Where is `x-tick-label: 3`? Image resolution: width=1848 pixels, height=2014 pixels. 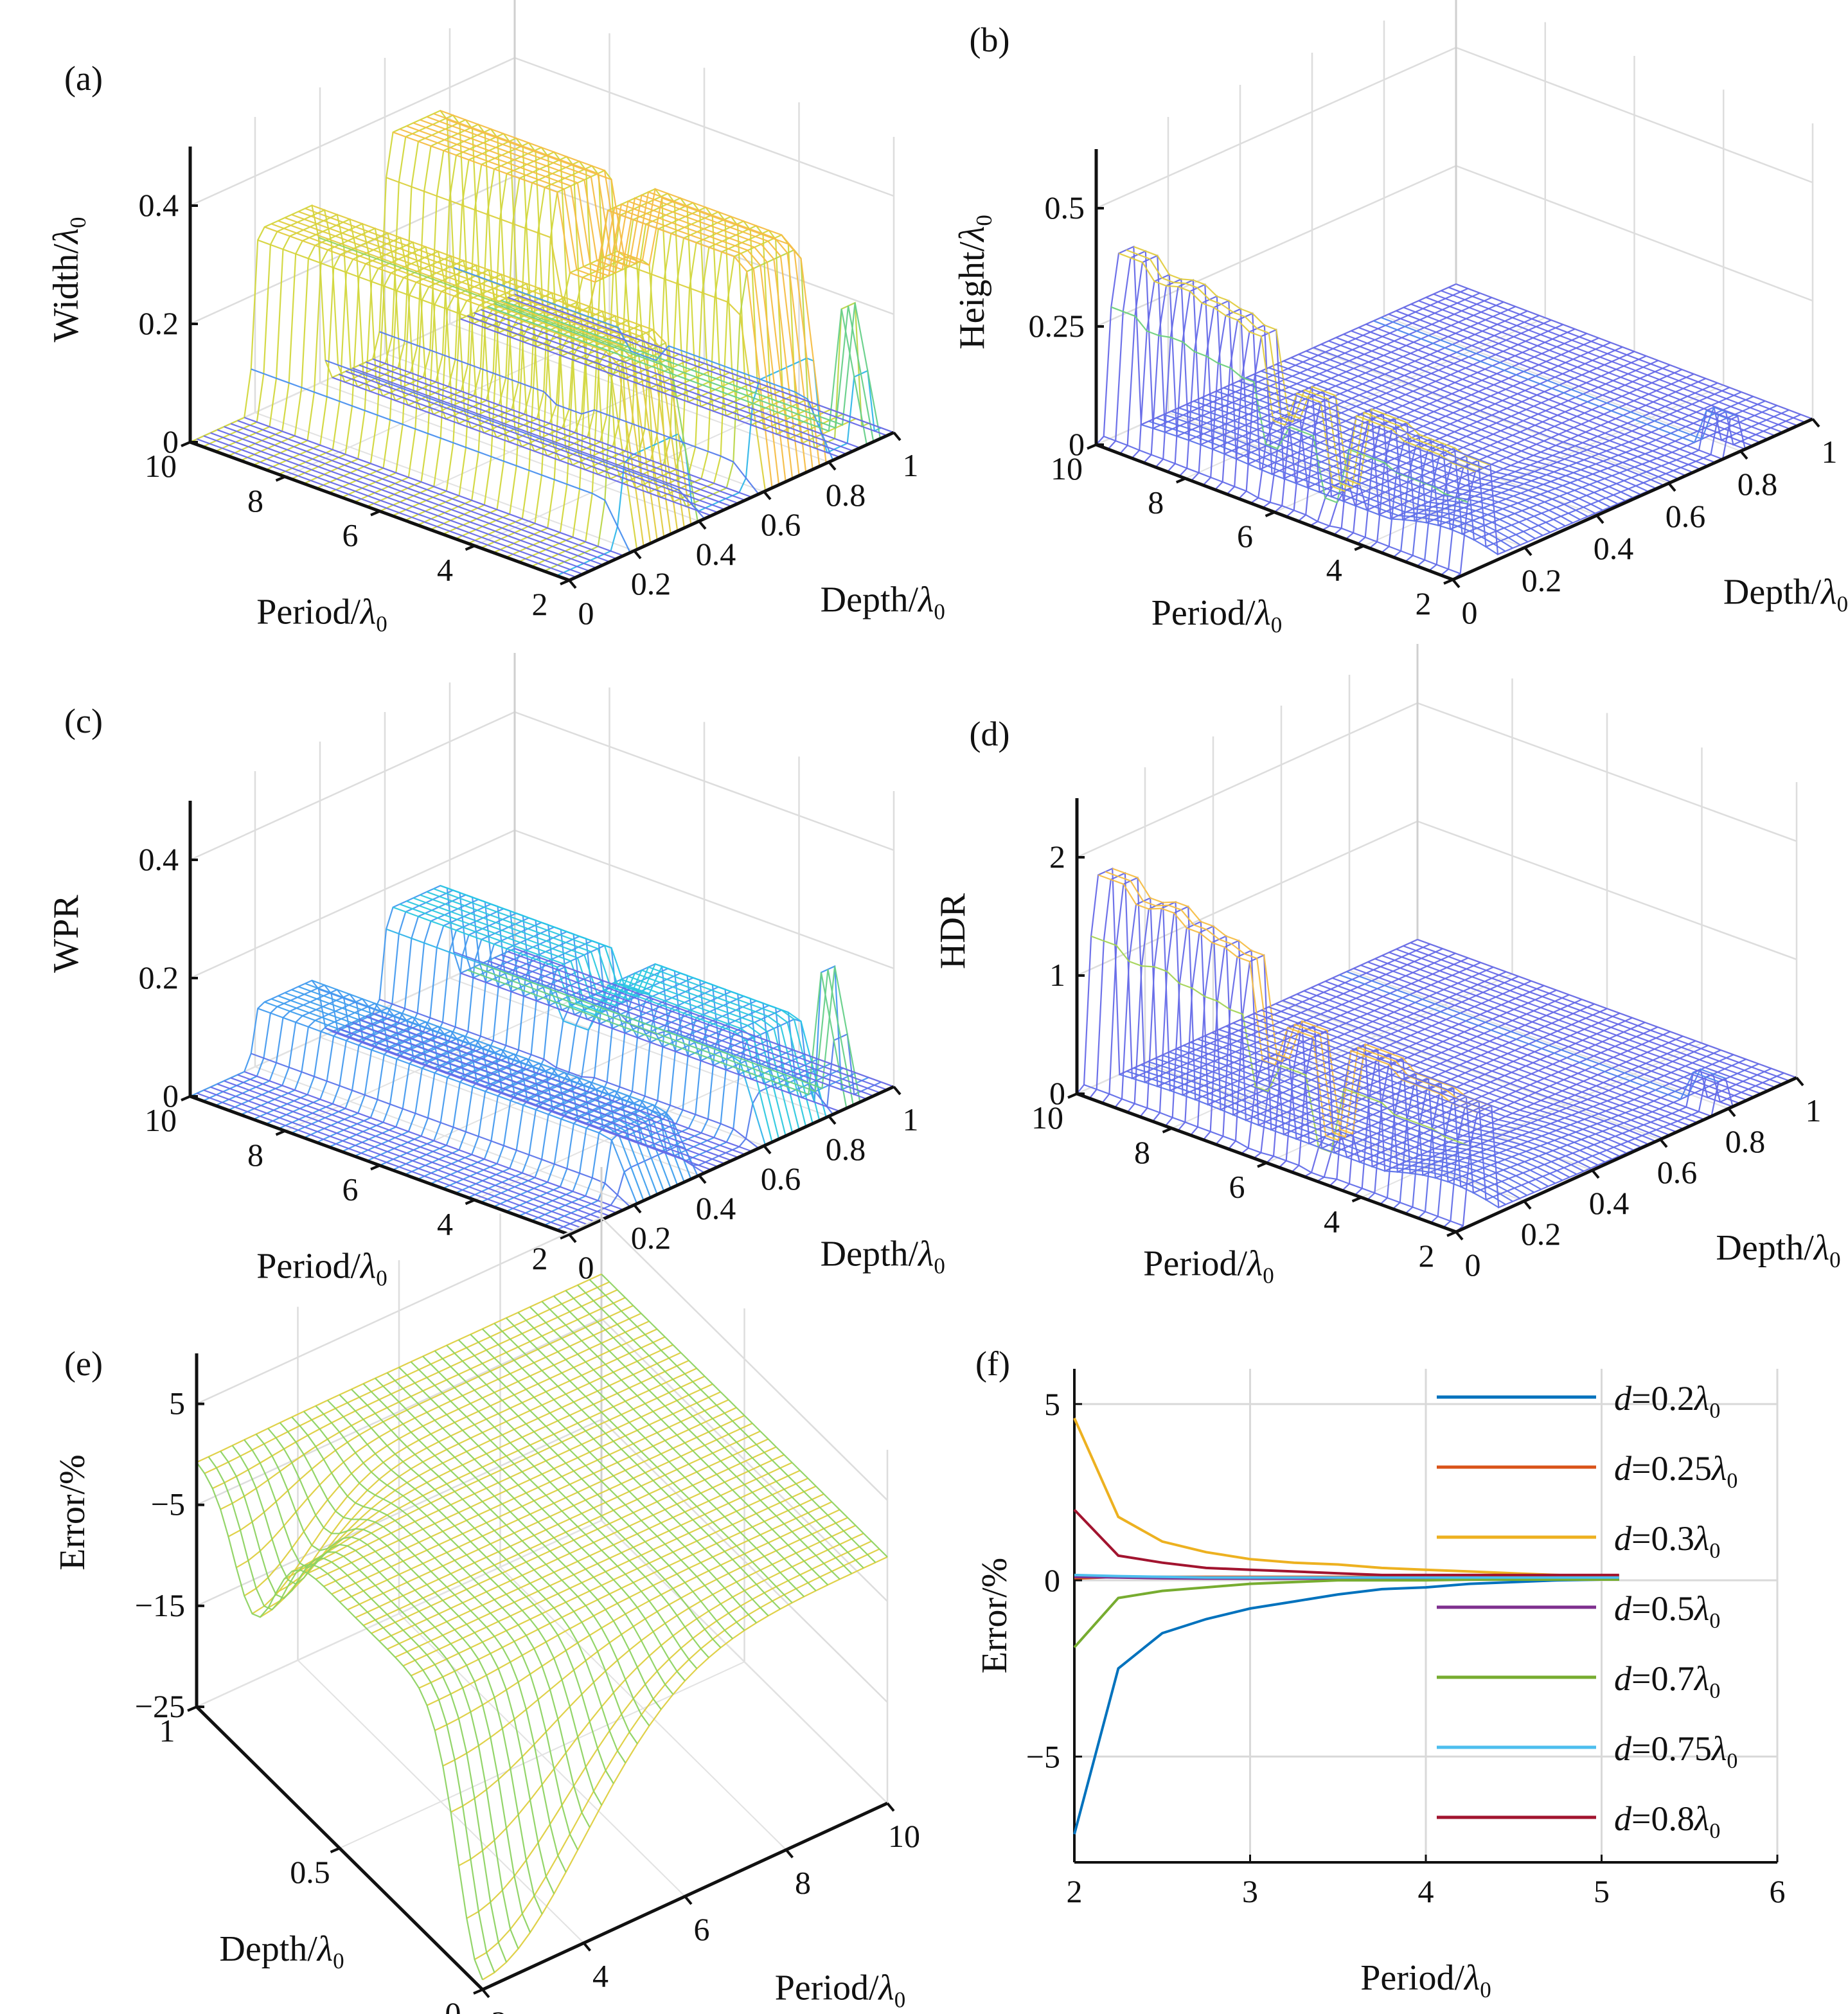 x-tick-label: 3 is located at coordinates (1250, 1891).